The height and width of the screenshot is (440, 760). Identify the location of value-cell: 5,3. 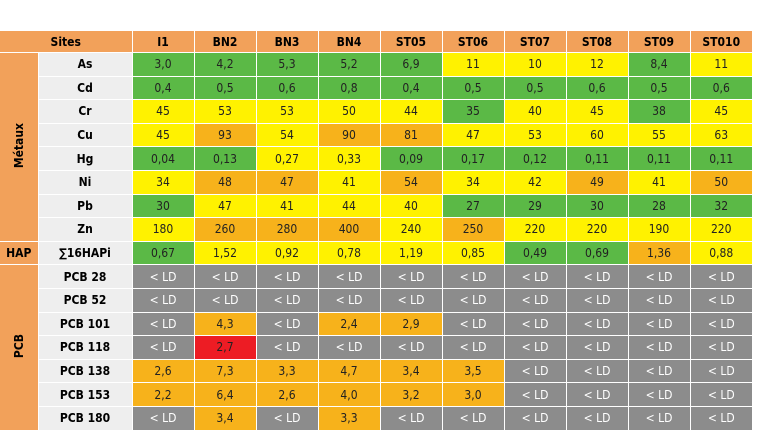
(286, 64).